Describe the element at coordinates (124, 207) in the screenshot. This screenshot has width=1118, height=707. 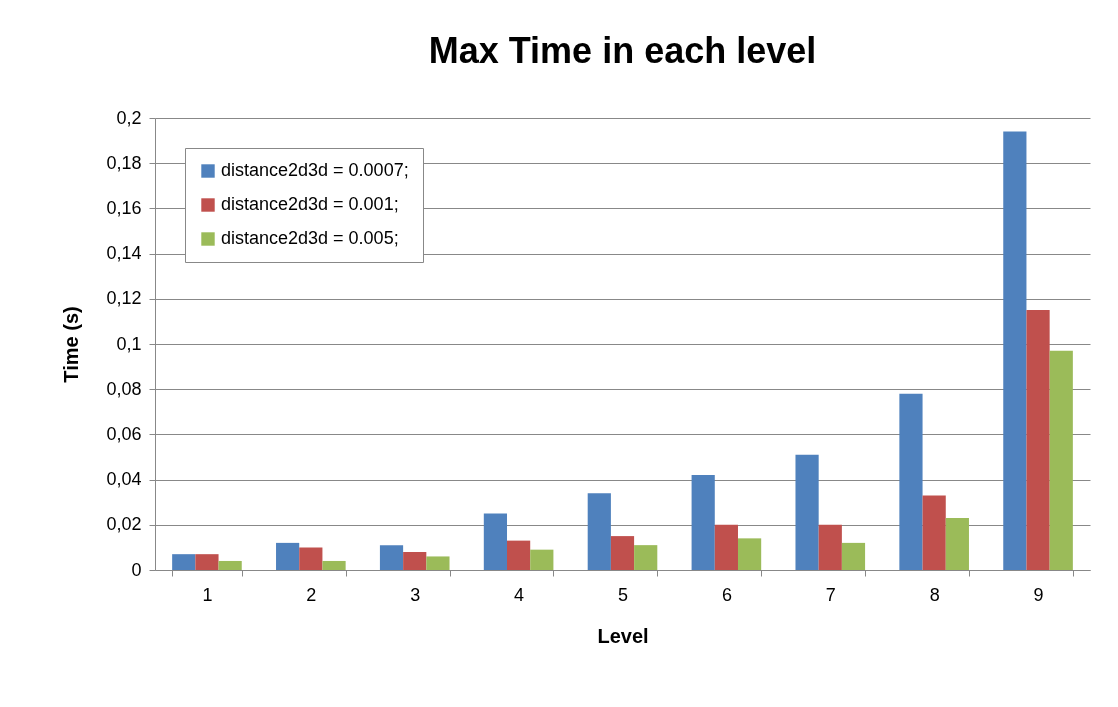
I see `y-tick-label: 0,16` at that location.